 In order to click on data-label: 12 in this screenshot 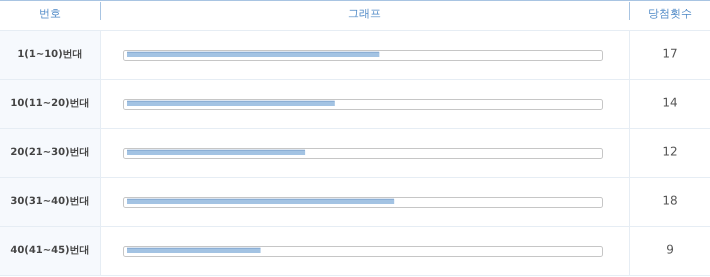, I will do `click(670, 151)`.